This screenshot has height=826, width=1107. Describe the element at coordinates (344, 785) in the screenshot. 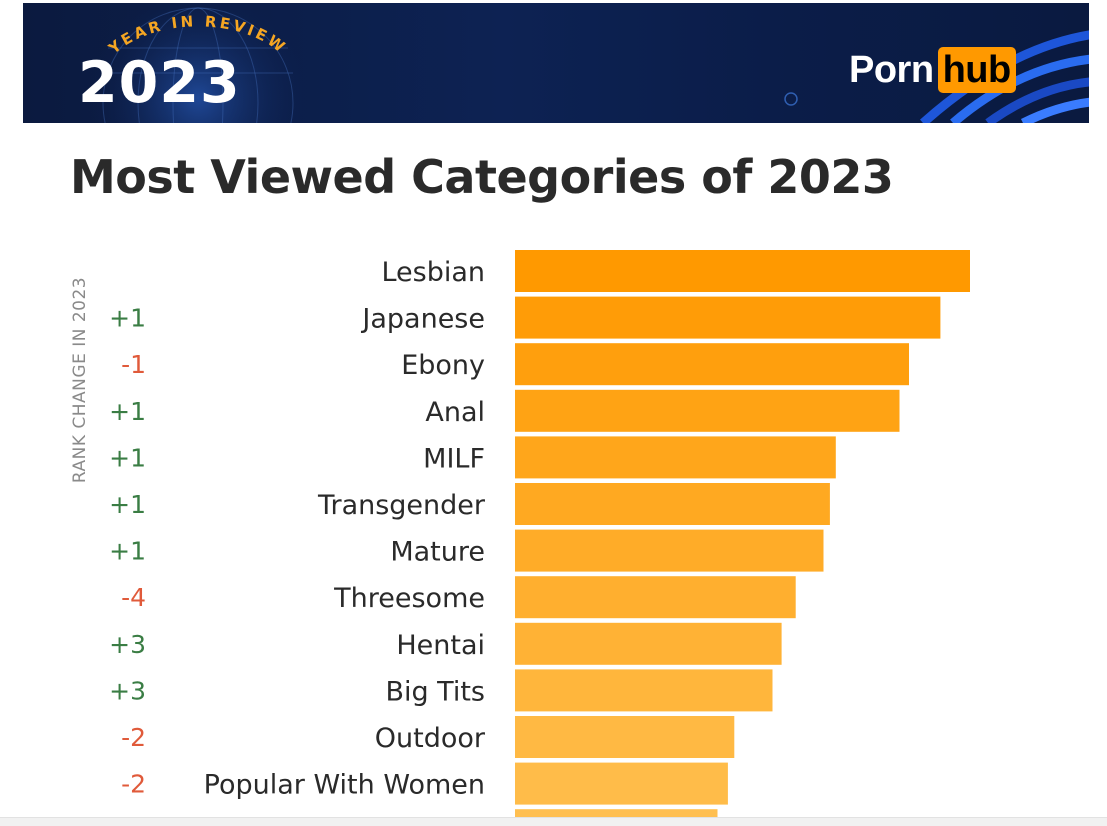

I see `category-label: Popular With Women` at that location.